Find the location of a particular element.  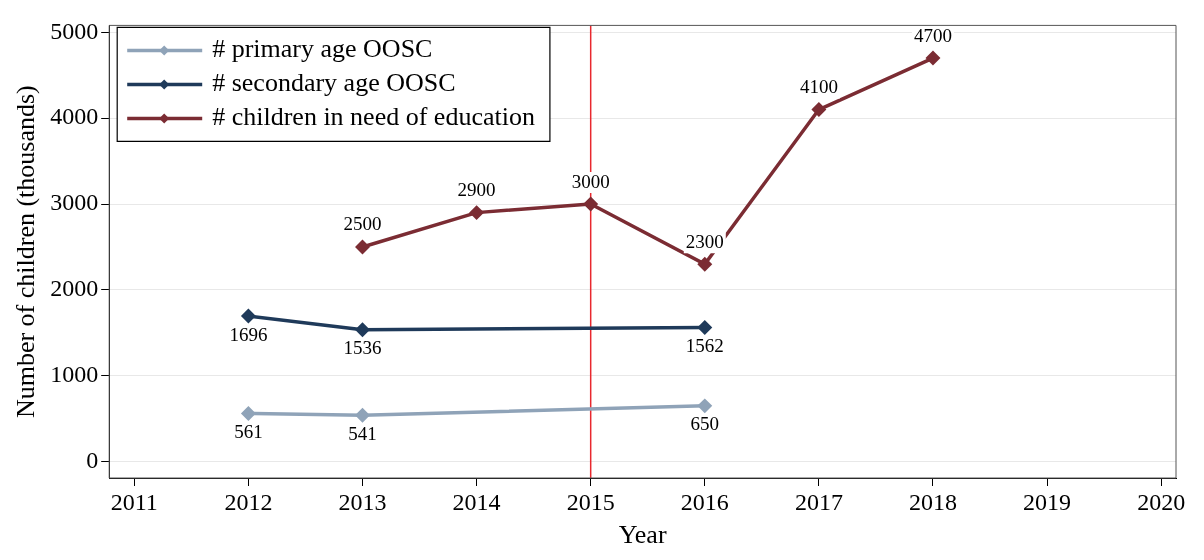

data-label: 2300 is located at coordinates (704, 241).